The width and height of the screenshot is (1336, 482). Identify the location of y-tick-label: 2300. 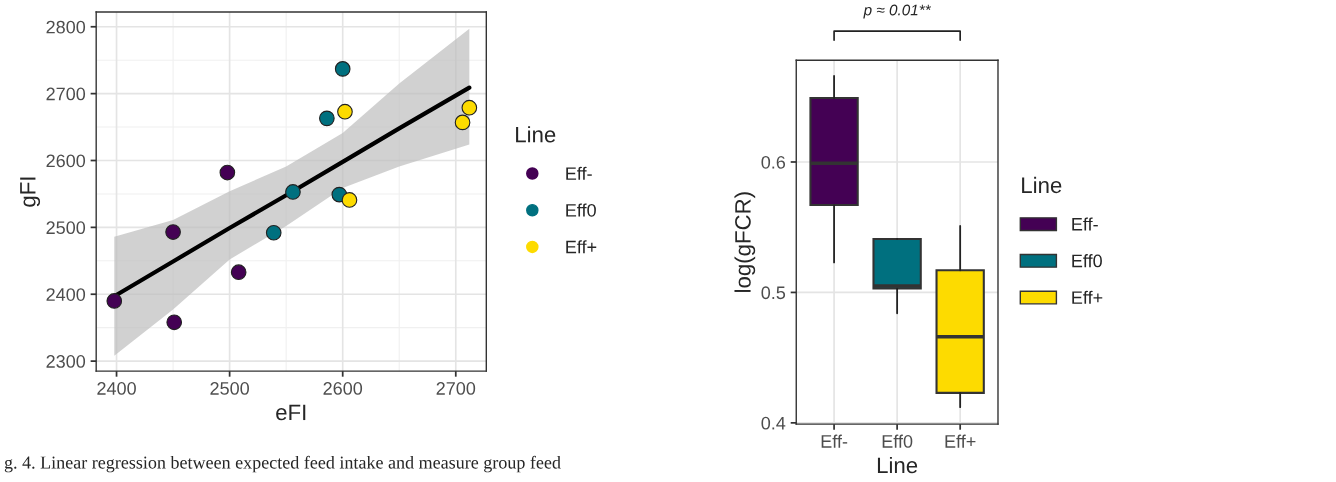
(66, 361).